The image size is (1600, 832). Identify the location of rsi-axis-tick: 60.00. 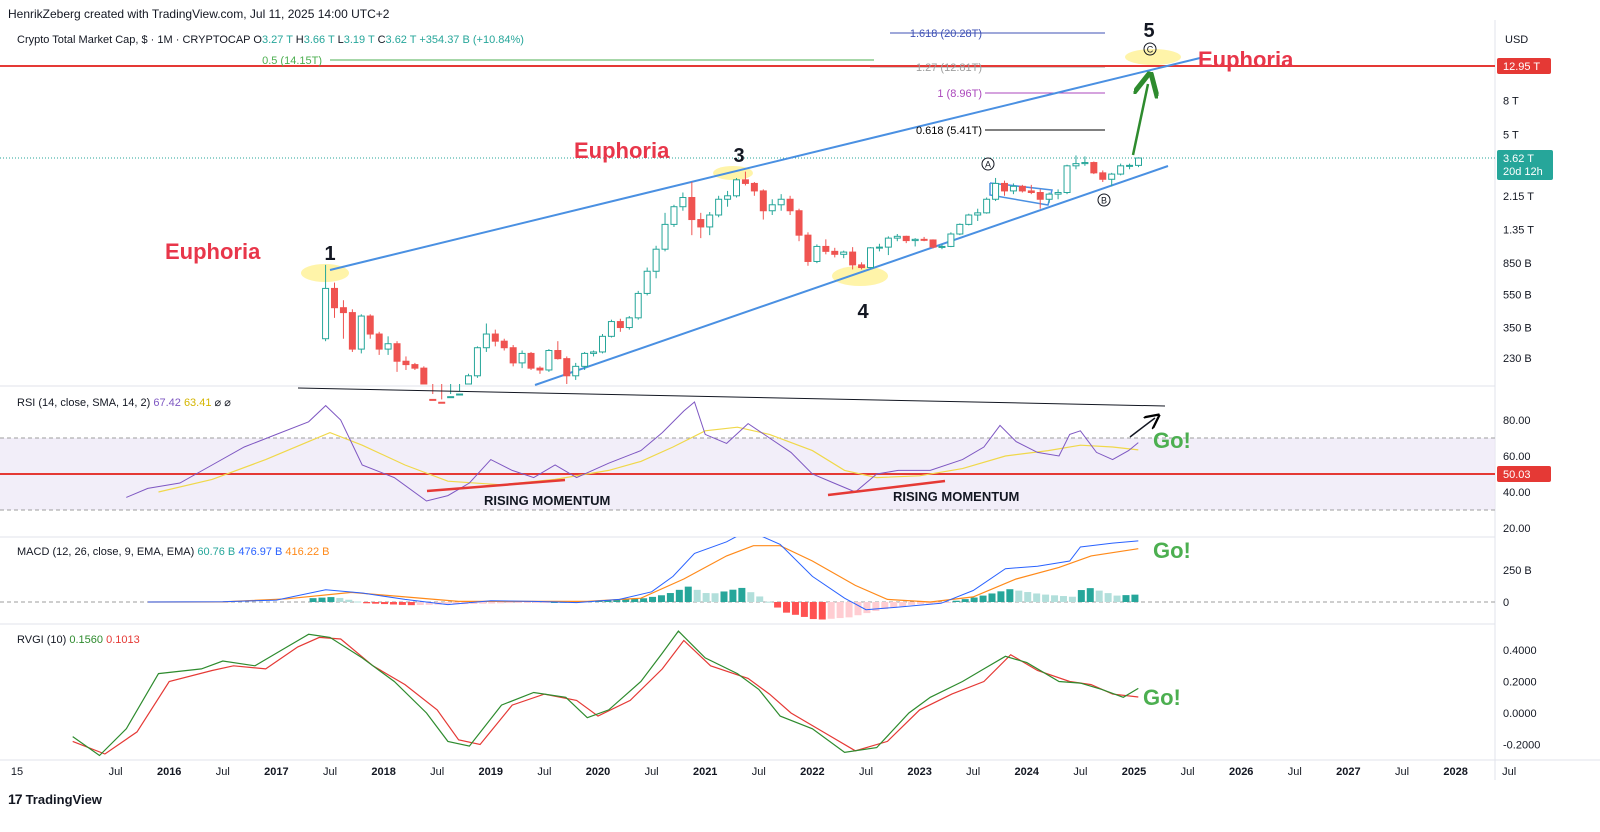
(1517, 457).